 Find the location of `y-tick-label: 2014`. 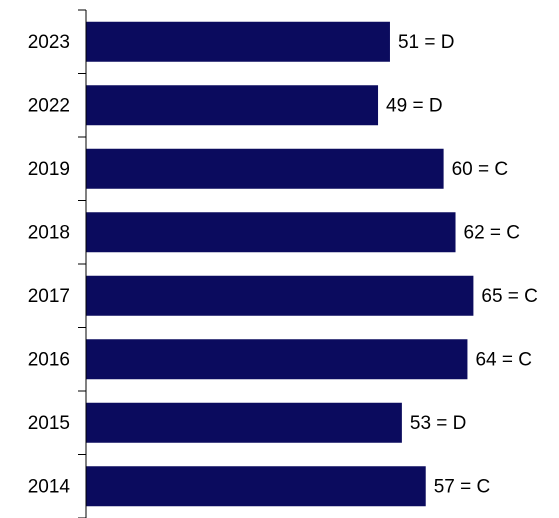

y-tick-label: 2014 is located at coordinates (49, 486).